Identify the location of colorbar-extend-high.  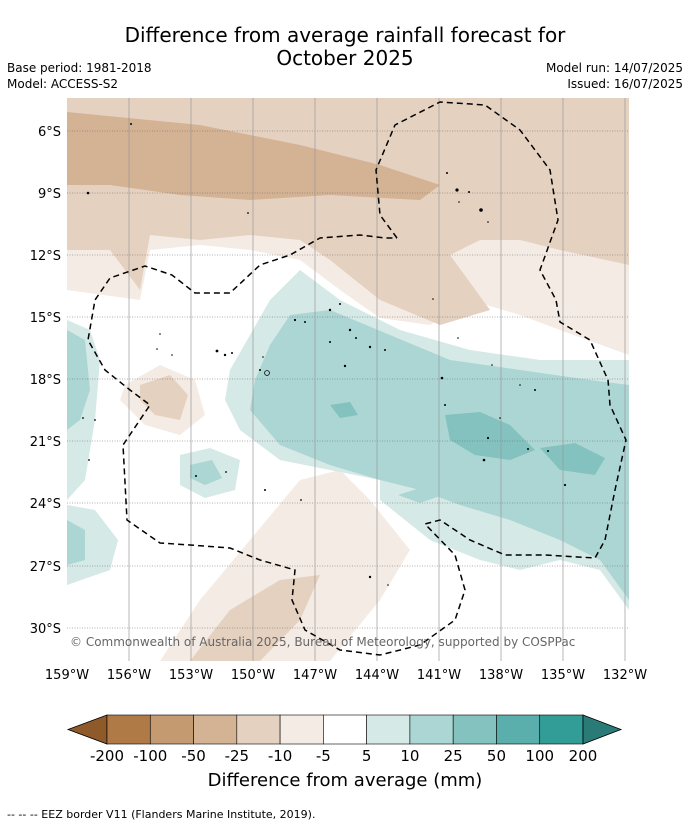
(602, 729).